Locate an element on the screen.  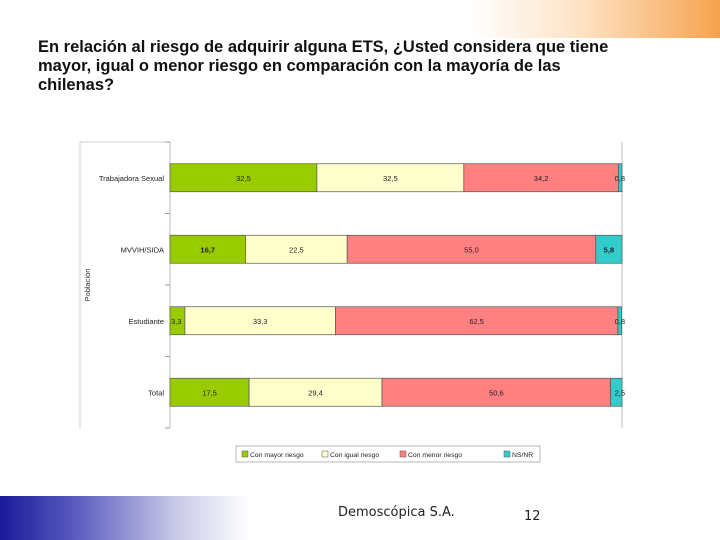
category-label: MVVIH/SIDA is located at coordinates (142, 249).